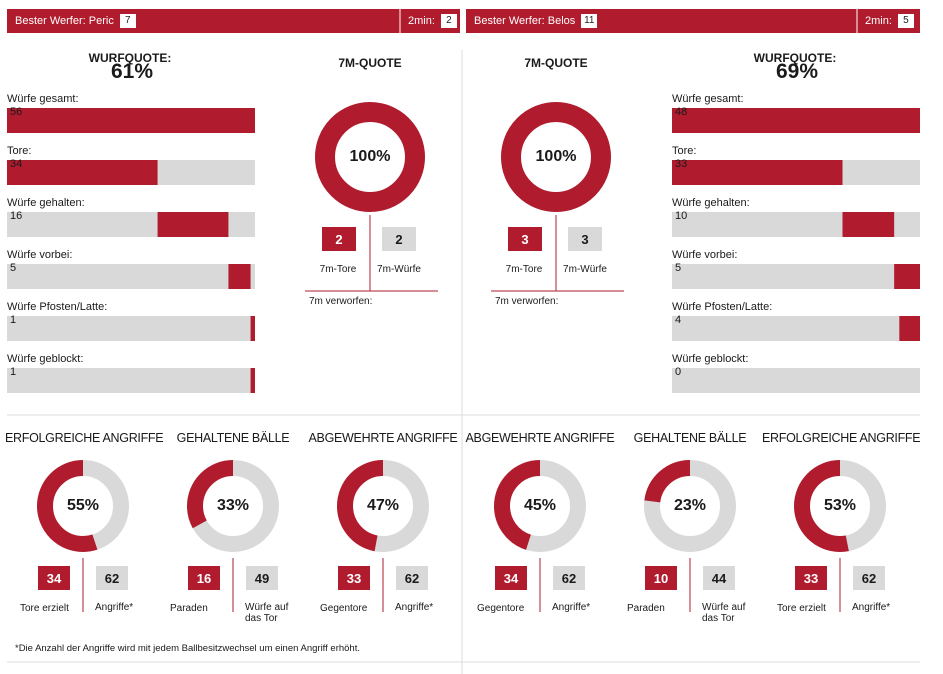  I want to click on donut-value: 55%, so click(83, 505).